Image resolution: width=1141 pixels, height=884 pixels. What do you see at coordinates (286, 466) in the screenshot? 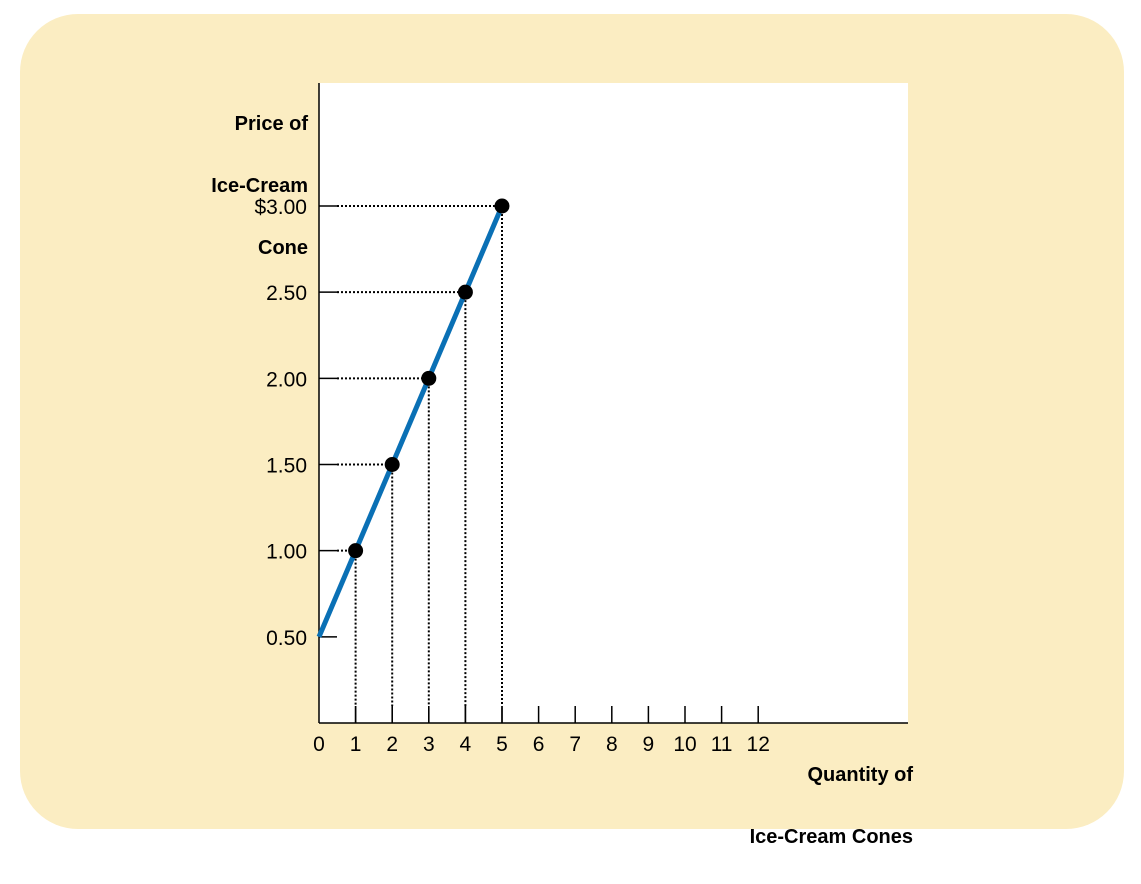
I see `y-tick-label-2: 1.50` at bounding box center [286, 466].